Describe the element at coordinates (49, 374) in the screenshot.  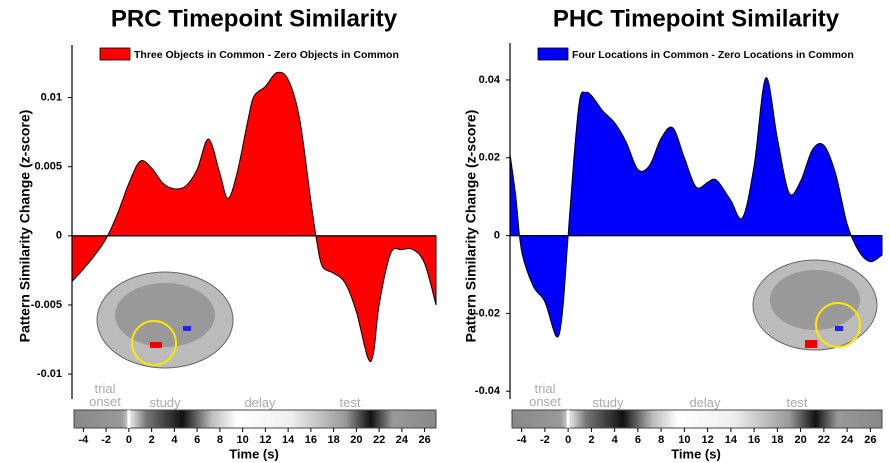
I see `y-tick-label: -0.01` at that location.